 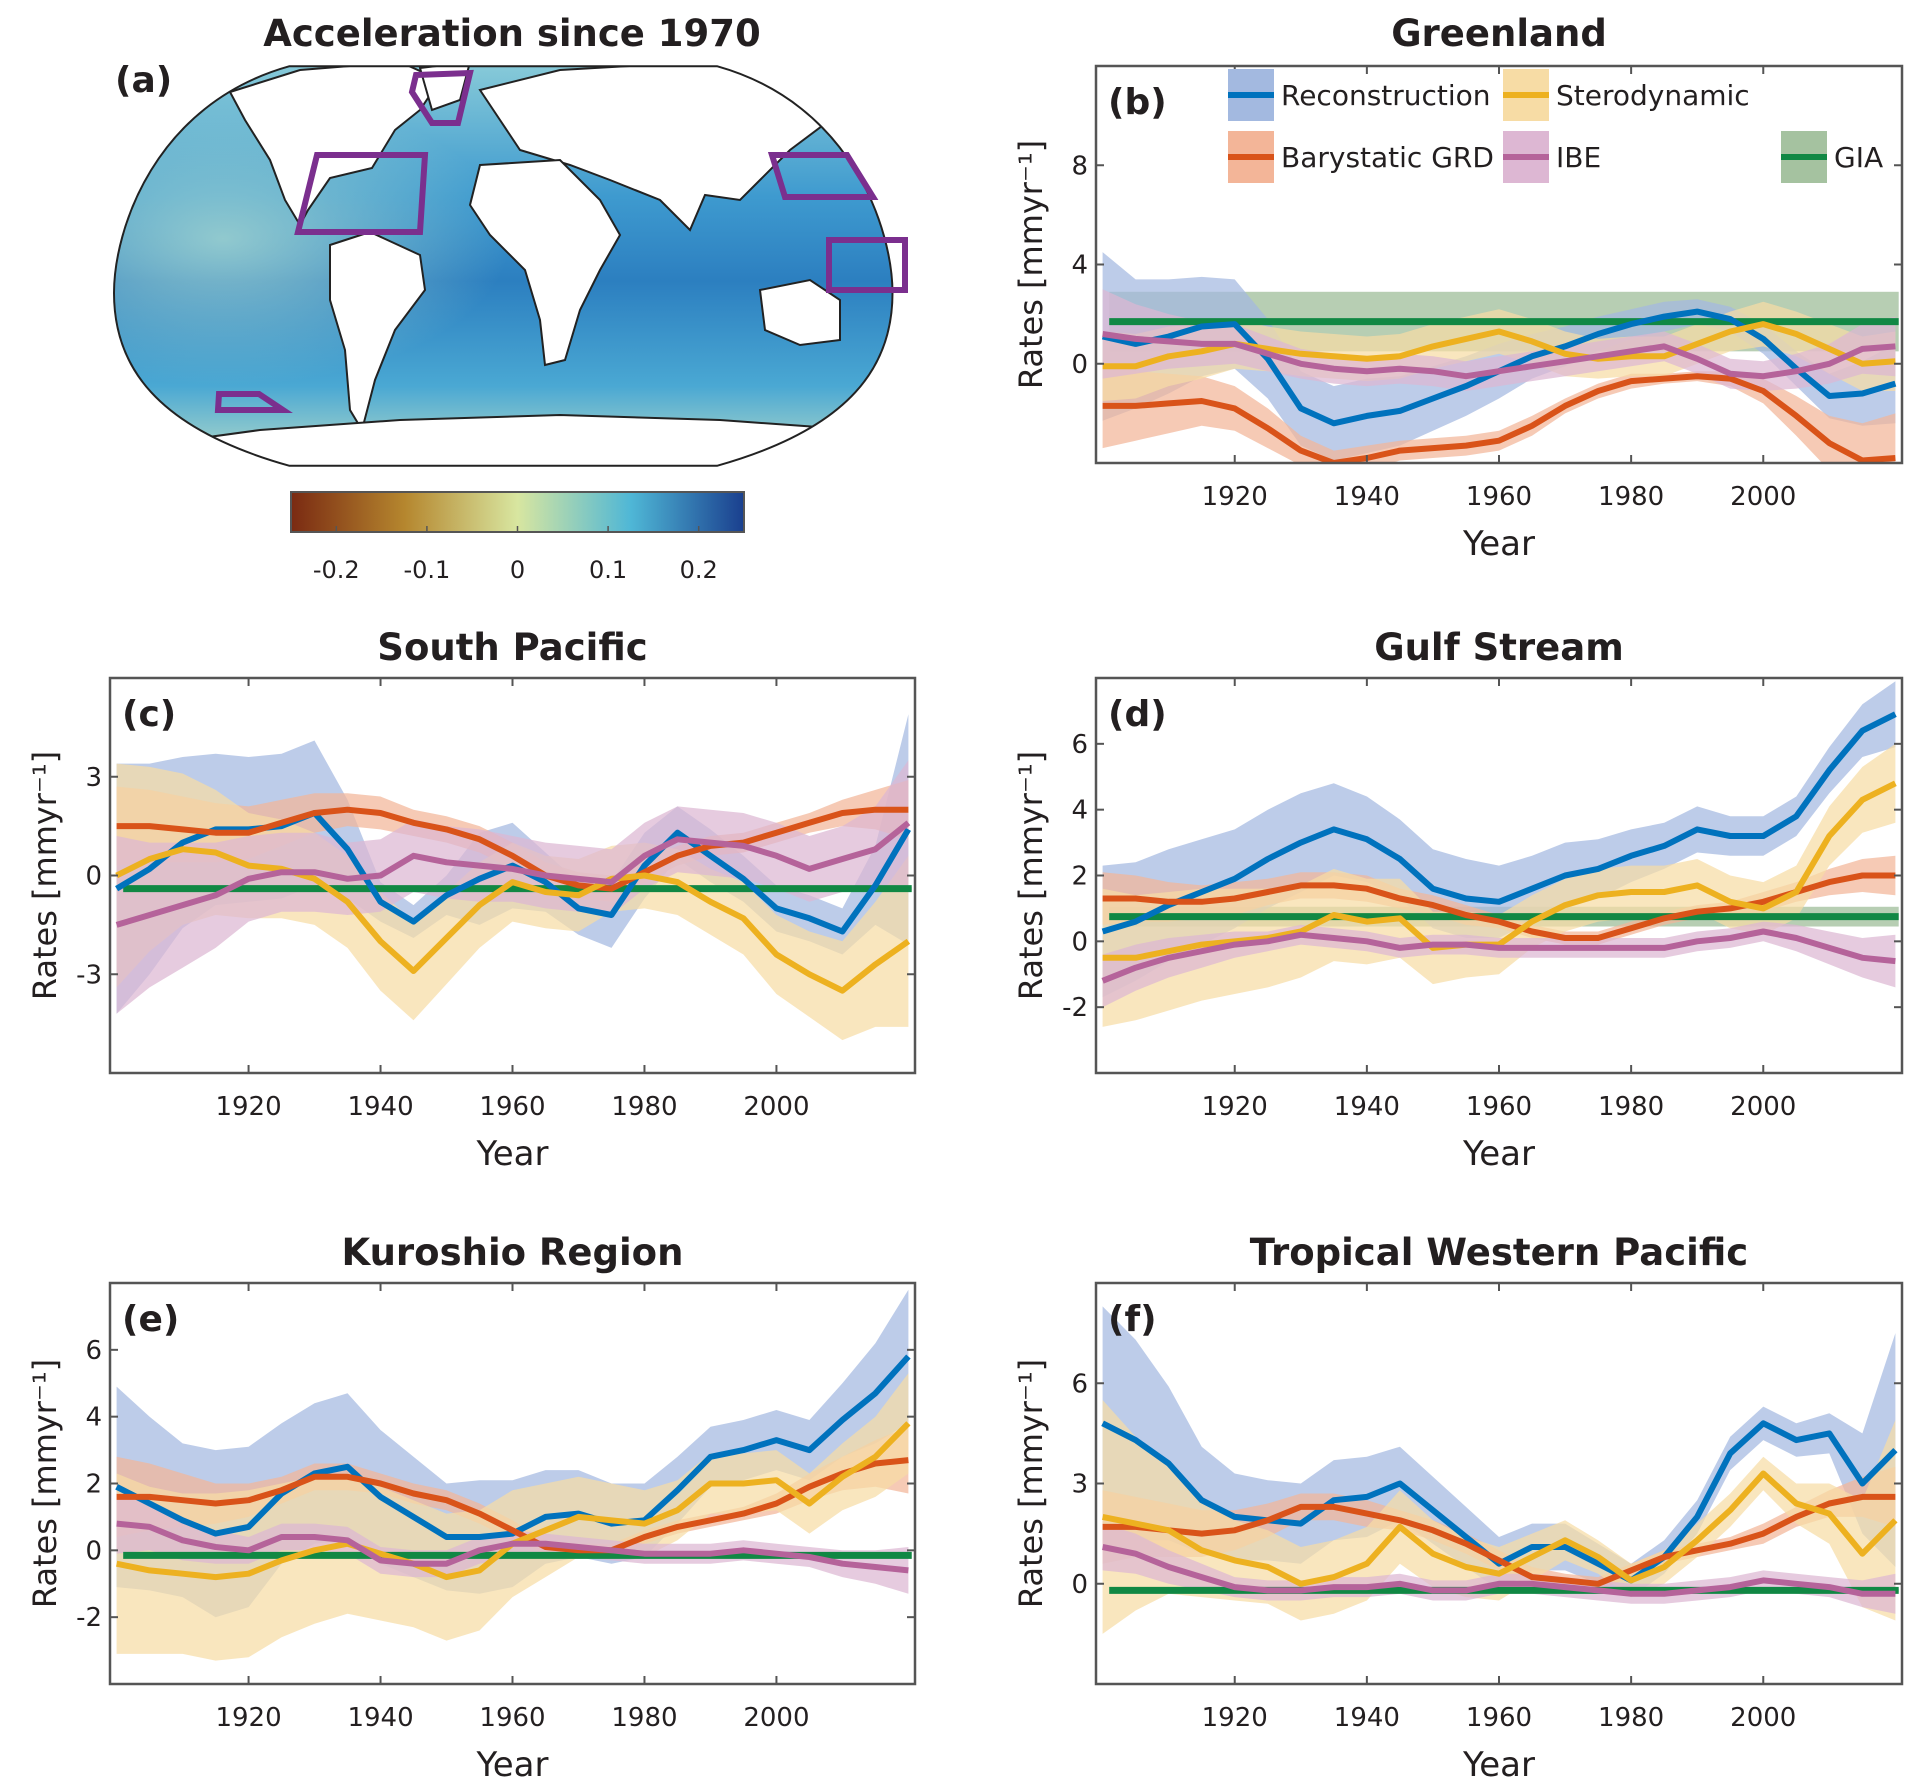 What do you see at coordinates (799, 312) in the screenshot?
I see `continent-australia` at bounding box center [799, 312].